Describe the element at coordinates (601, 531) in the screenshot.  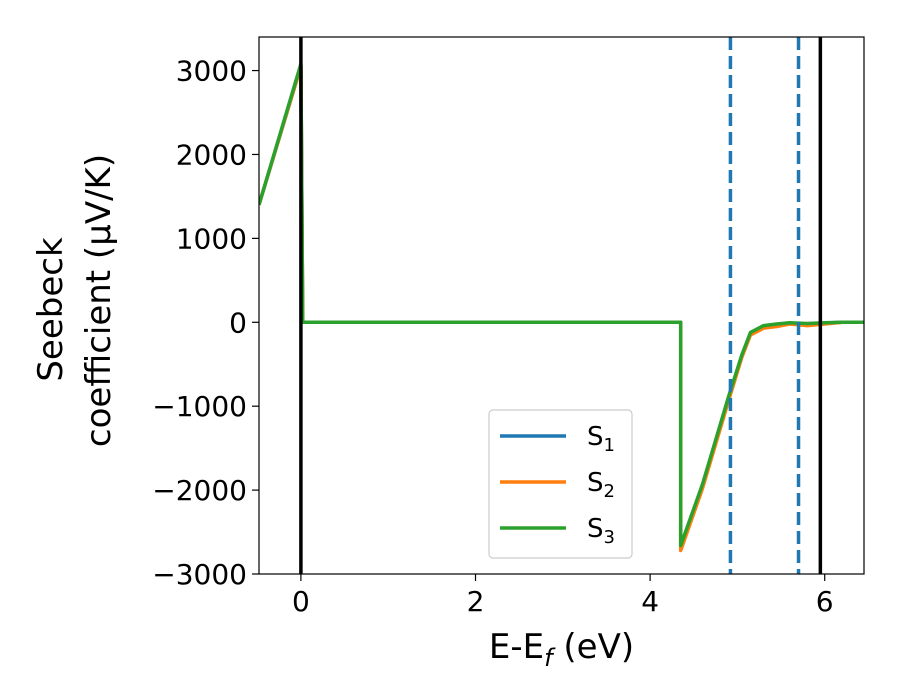
I see `legend-label-s3: S3` at that location.